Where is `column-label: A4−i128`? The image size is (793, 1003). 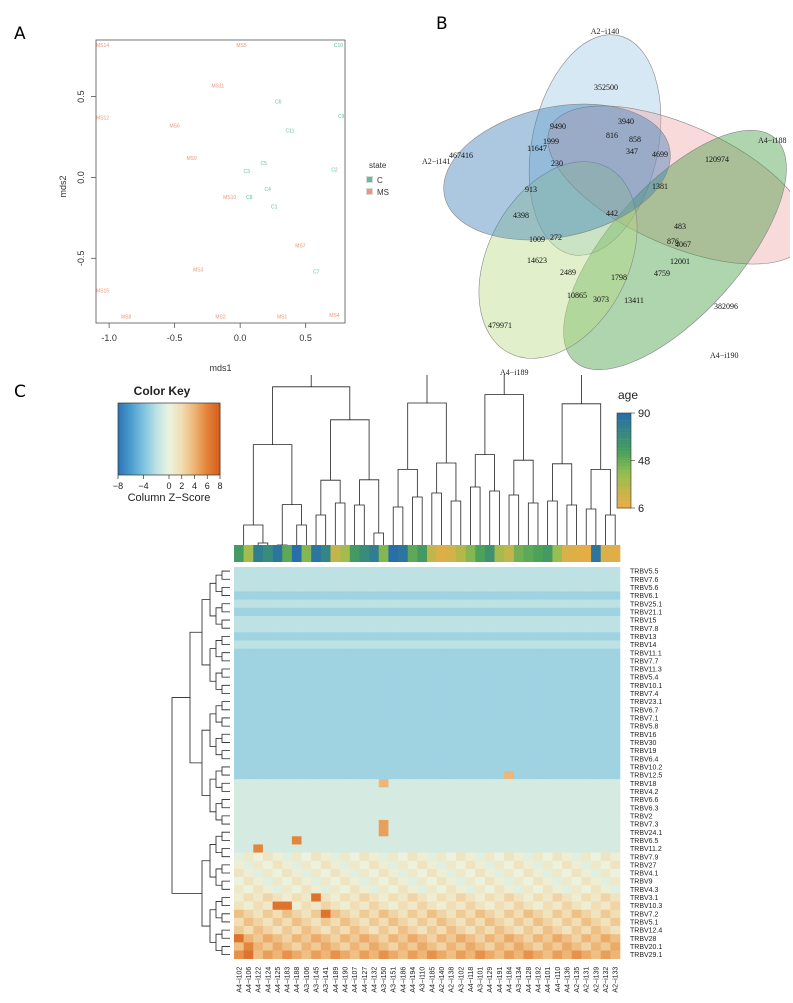
column-label: A4−i128 is located at coordinates (529, 980).